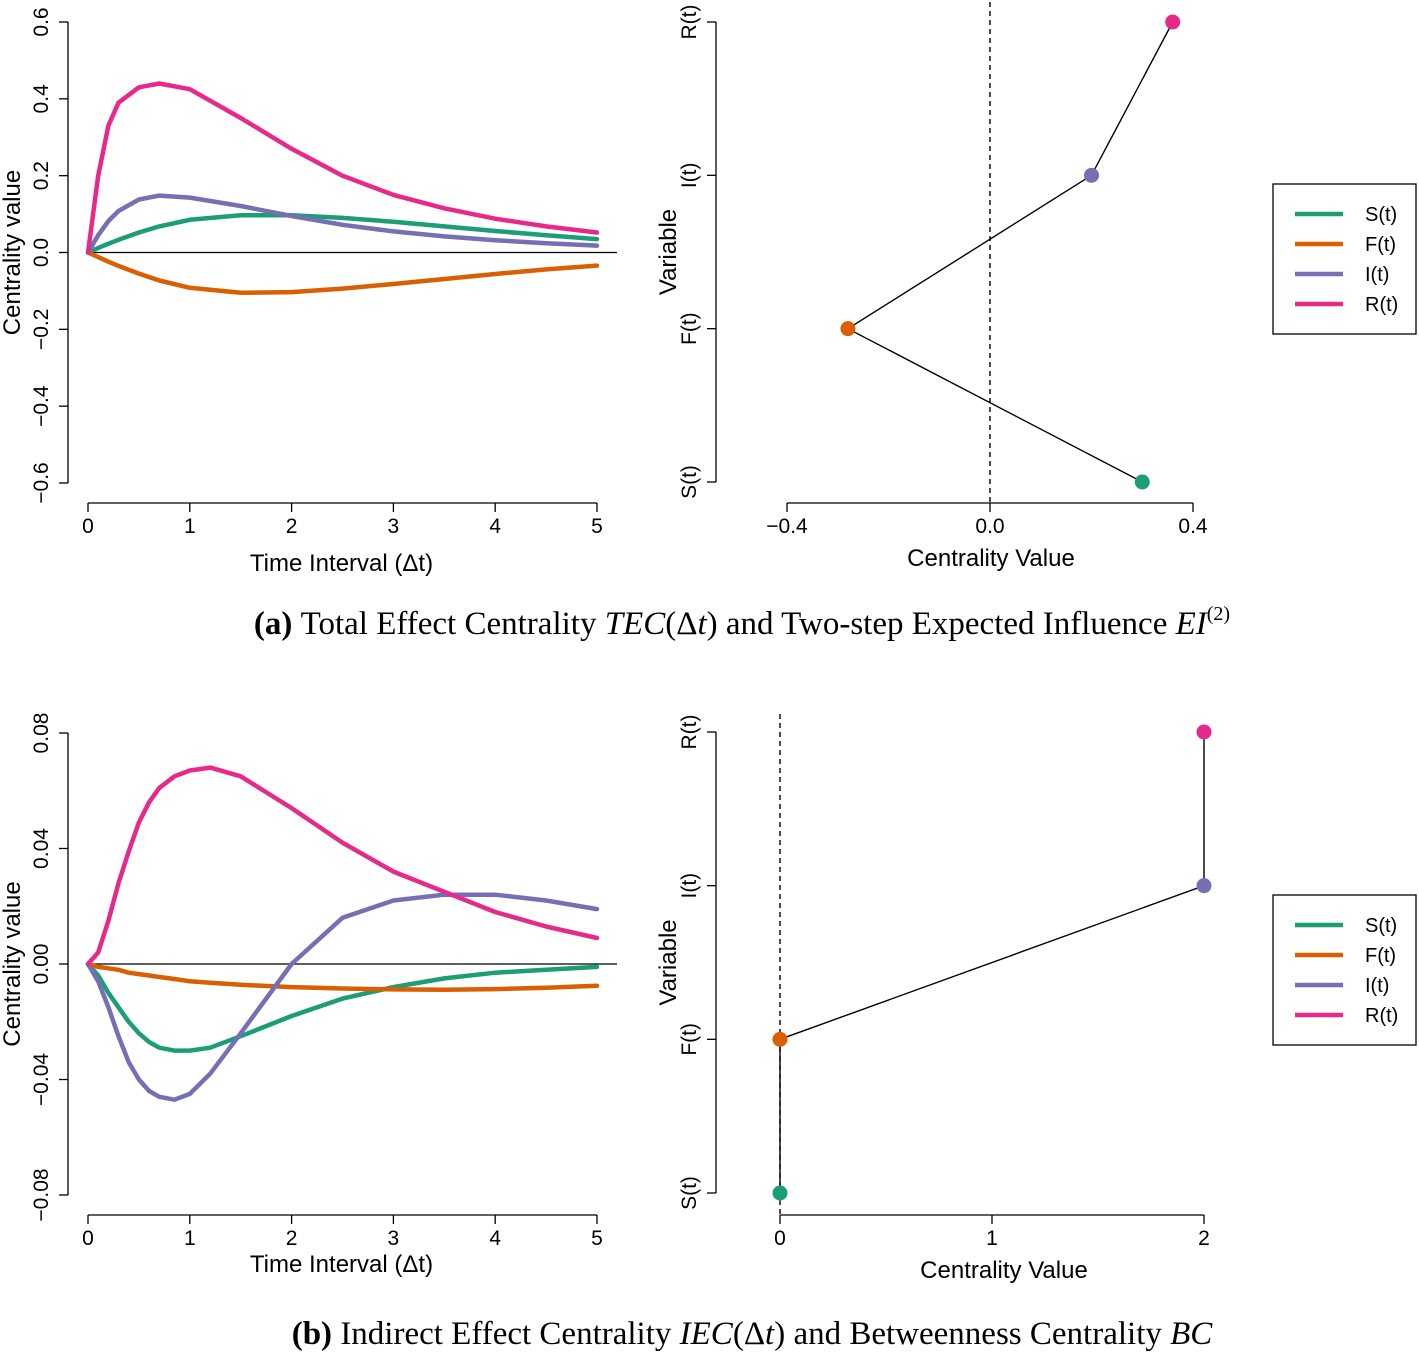 Image resolution: width=1419 pixels, height=1360 pixels. Describe the element at coordinates (41, 99) in the screenshot. I see `y-tick-label: 0.4` at that location.